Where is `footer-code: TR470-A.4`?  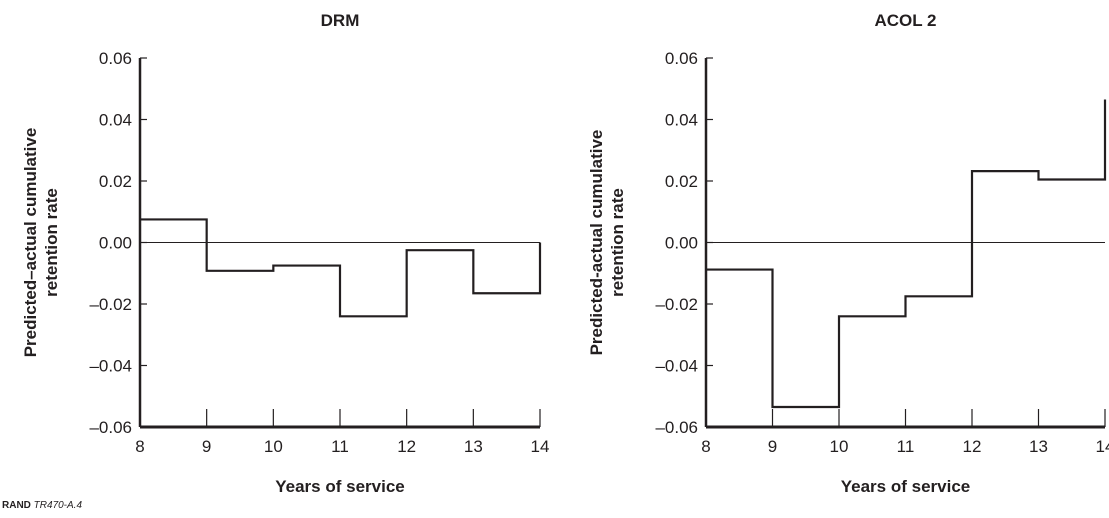
footer-code: TR470-A.4 is located at coordinates (58, 505).